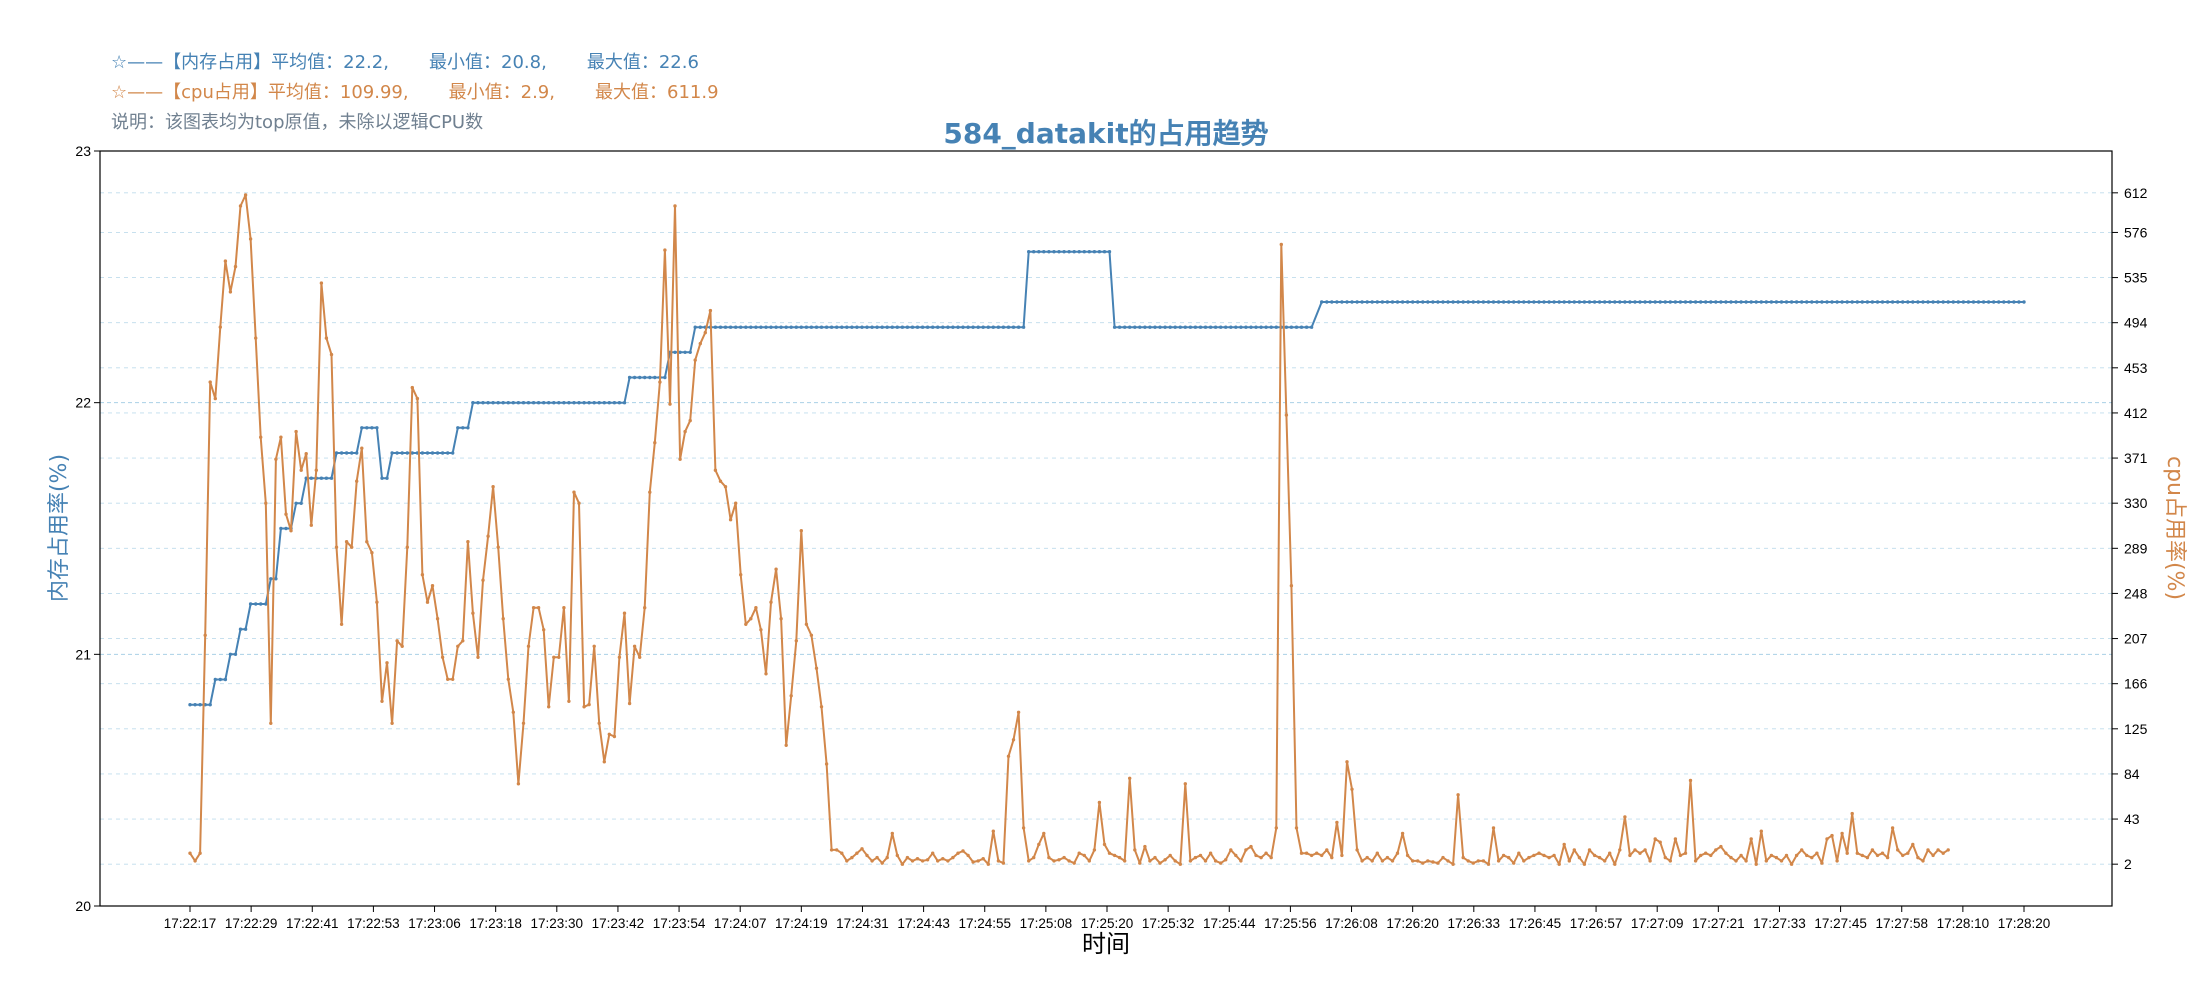 This screenshot has width=2200, height=1000. What do you see at coordinates (2136, 368) in the screenshot?
I see `y-tick-label-right: 453` at bounding box center [2136, 368].